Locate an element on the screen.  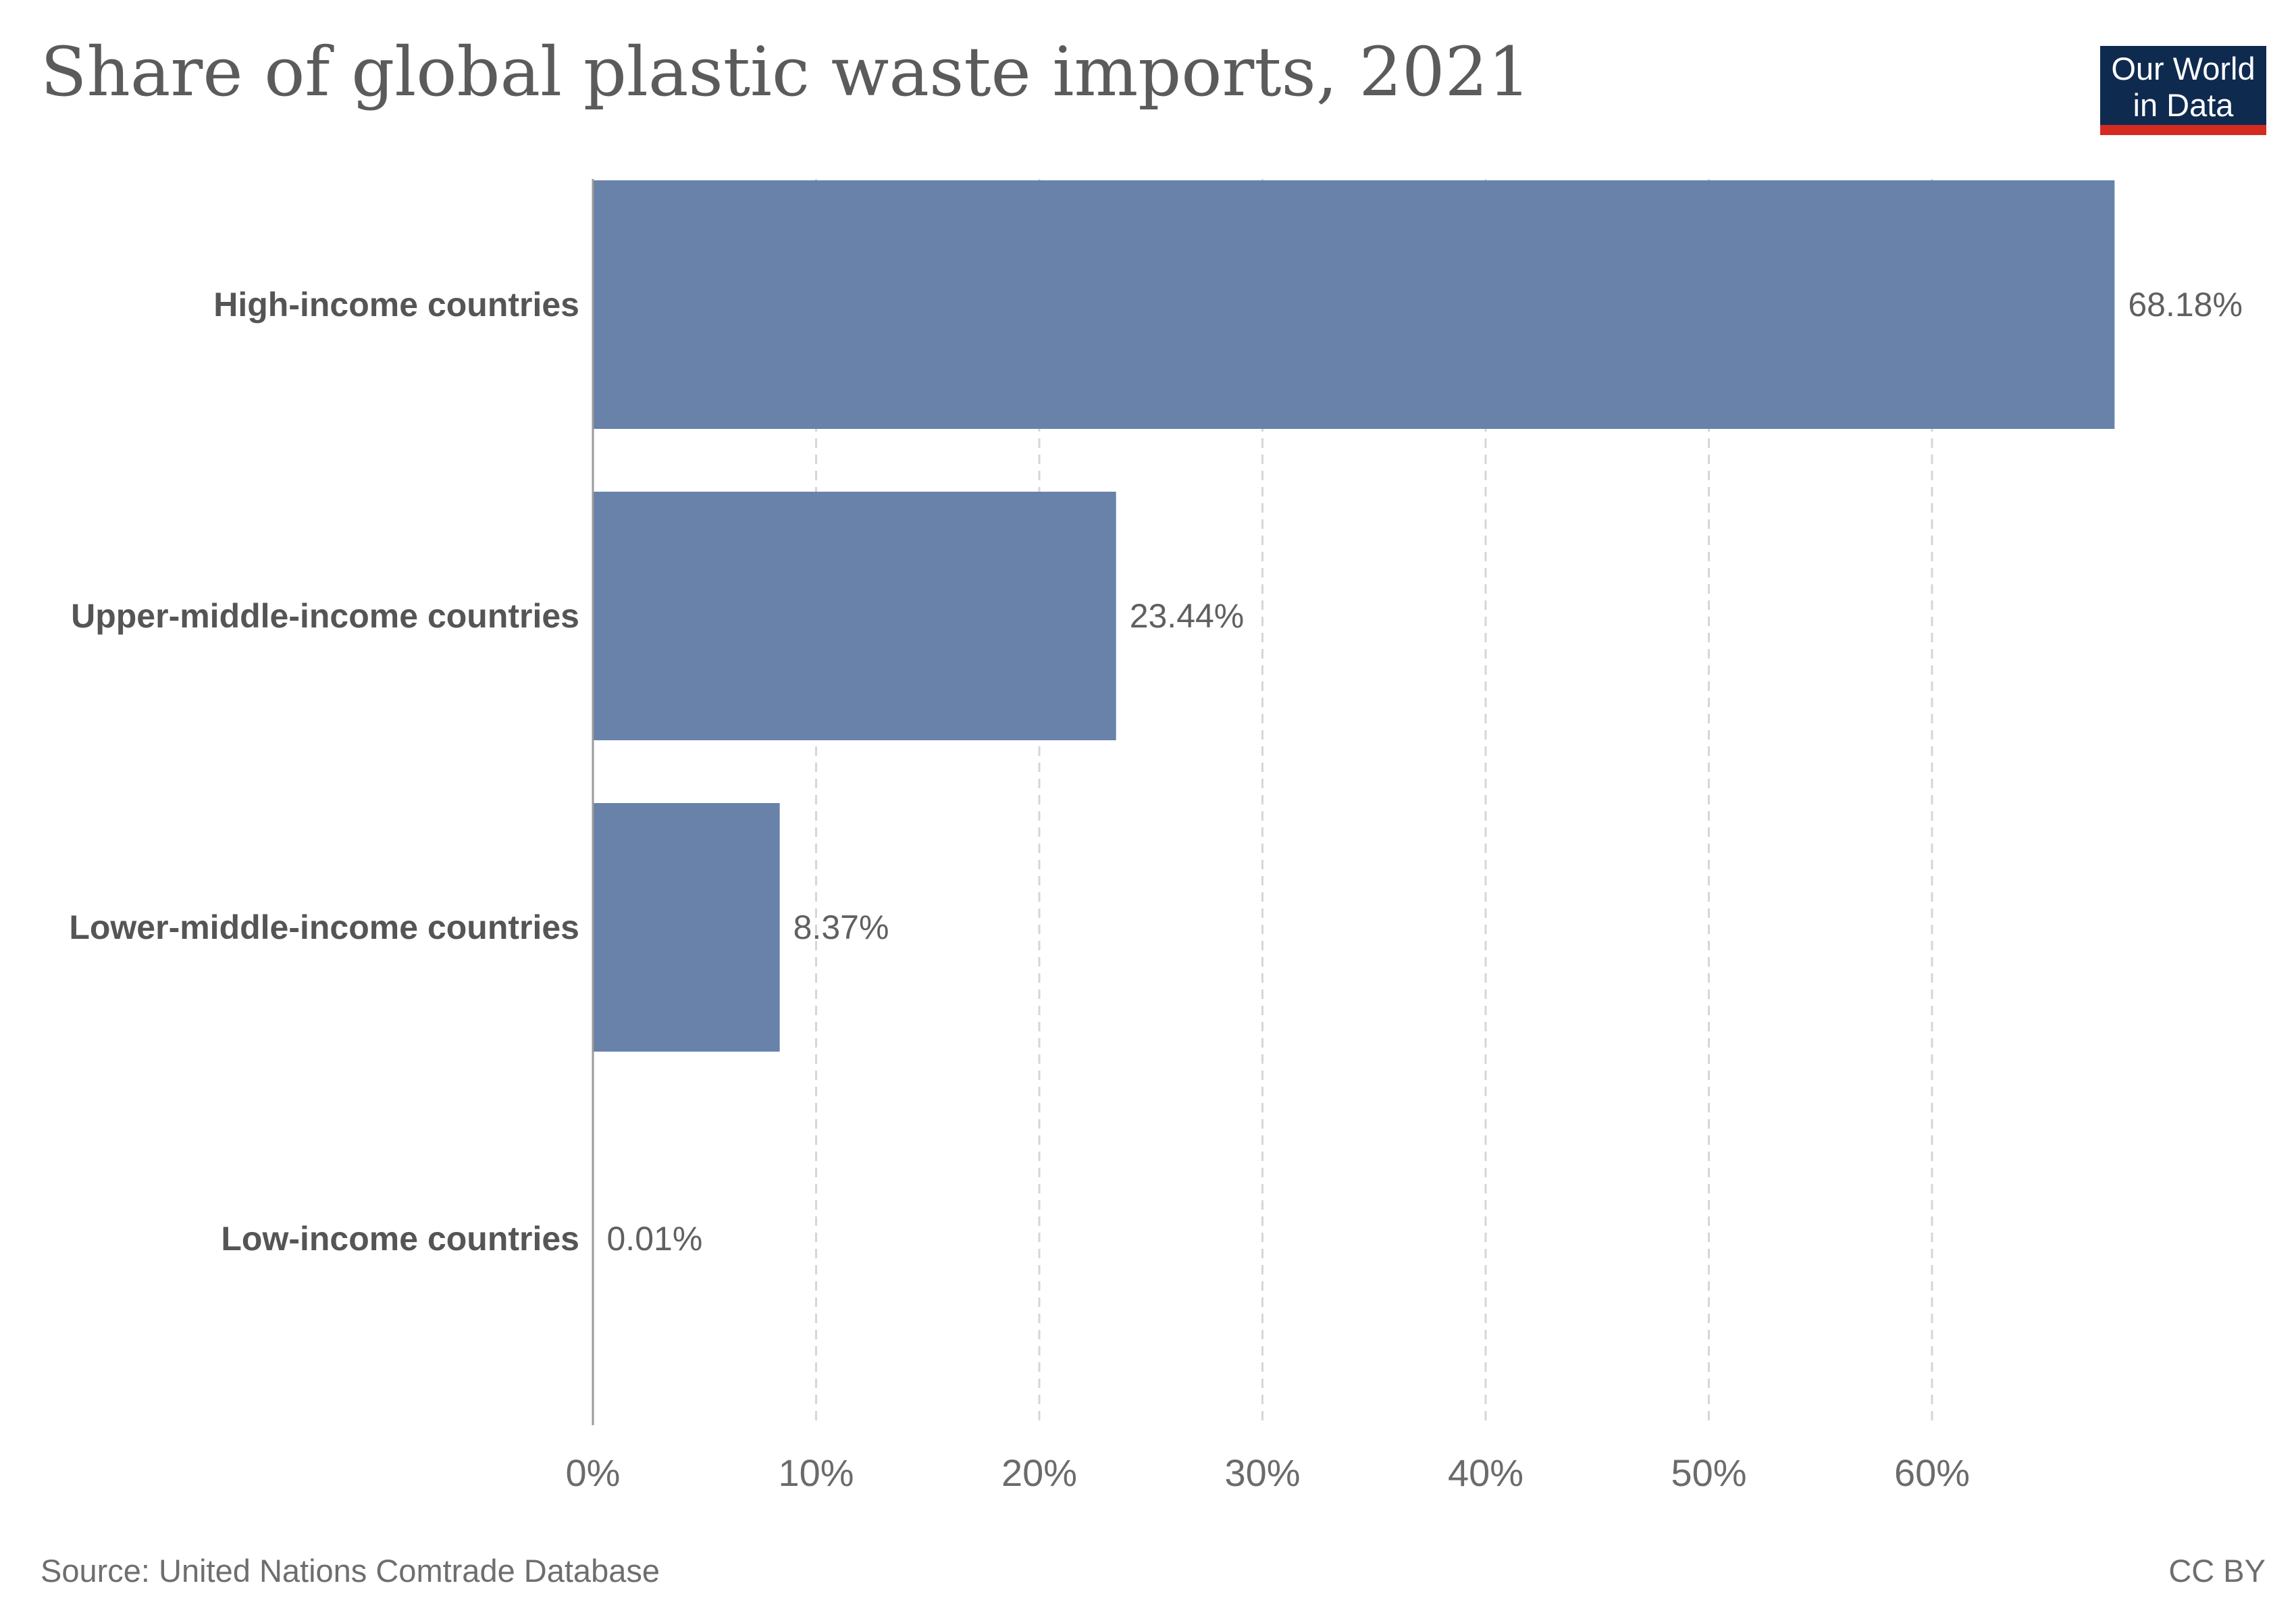
x-tick-label: 30% is located at coordinates (1262, 1472).